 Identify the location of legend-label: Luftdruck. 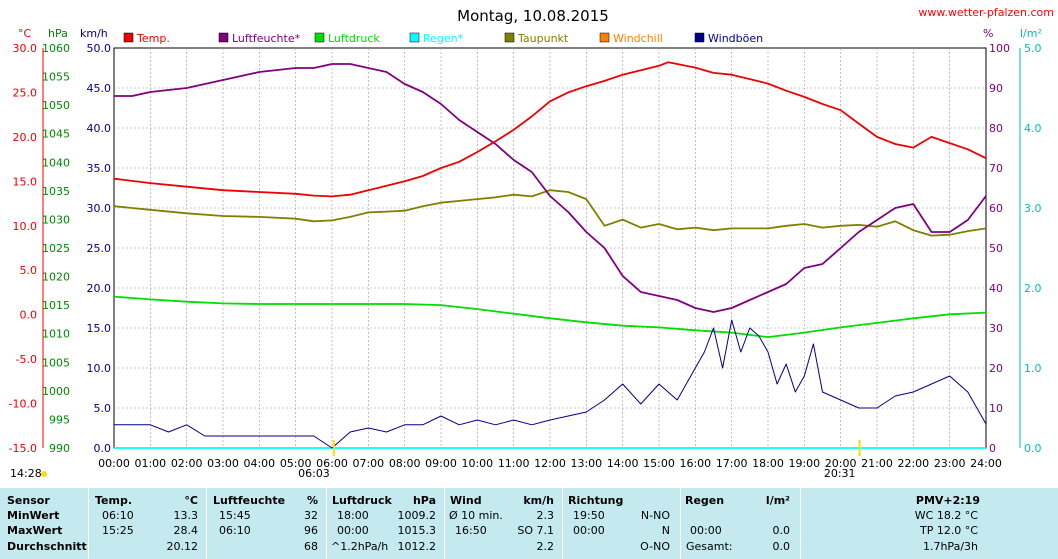
(354, 38).